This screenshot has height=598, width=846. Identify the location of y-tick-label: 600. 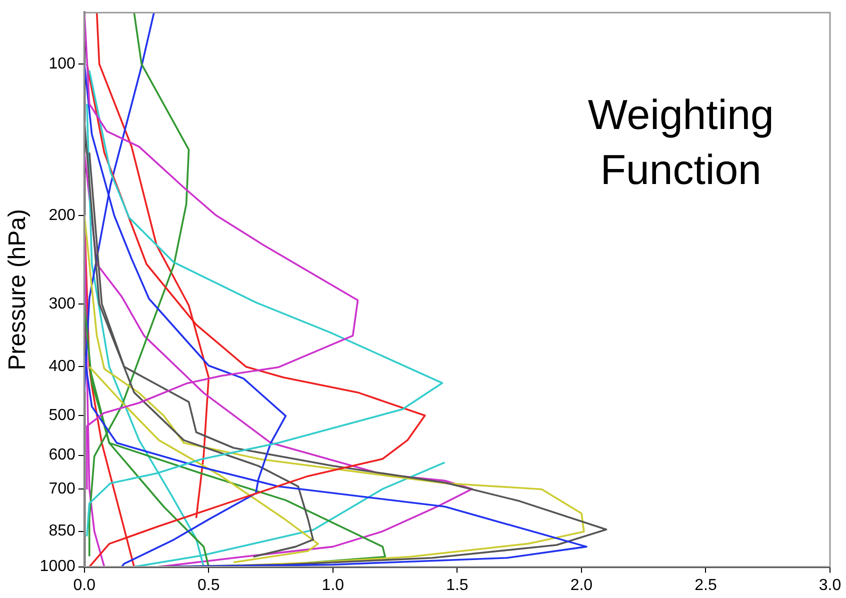
(62, 455).